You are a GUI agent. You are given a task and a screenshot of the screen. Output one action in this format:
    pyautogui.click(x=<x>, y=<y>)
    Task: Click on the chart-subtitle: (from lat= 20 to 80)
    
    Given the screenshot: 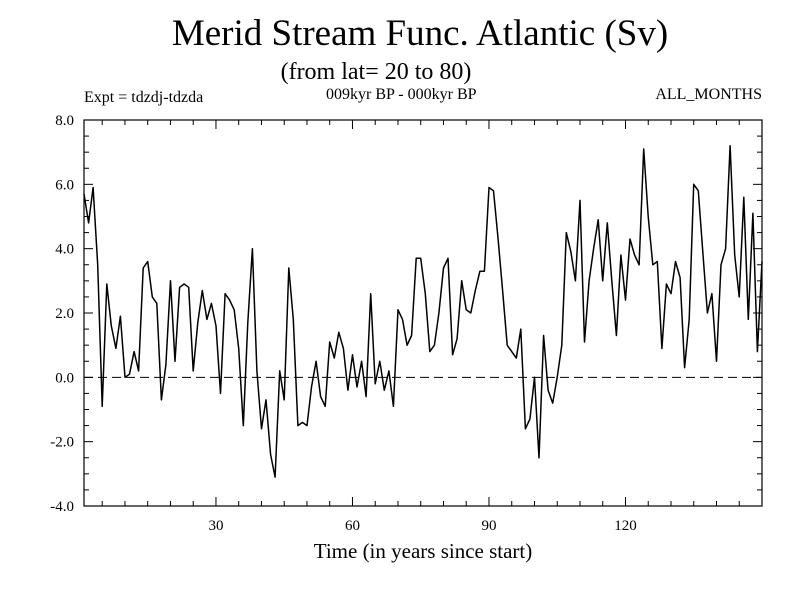 What is the action you would take?
    pyautogui.click(x=376, y=72)
    